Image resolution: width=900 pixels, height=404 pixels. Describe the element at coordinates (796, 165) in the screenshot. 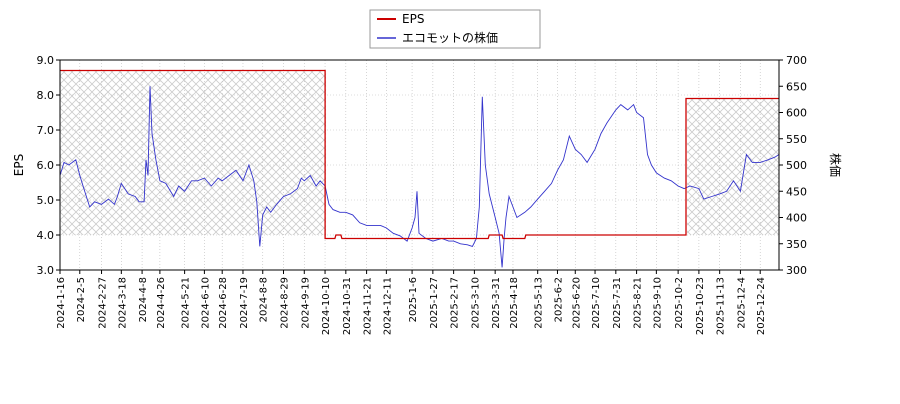

I see `y-tick-label-right: 500` at that location.